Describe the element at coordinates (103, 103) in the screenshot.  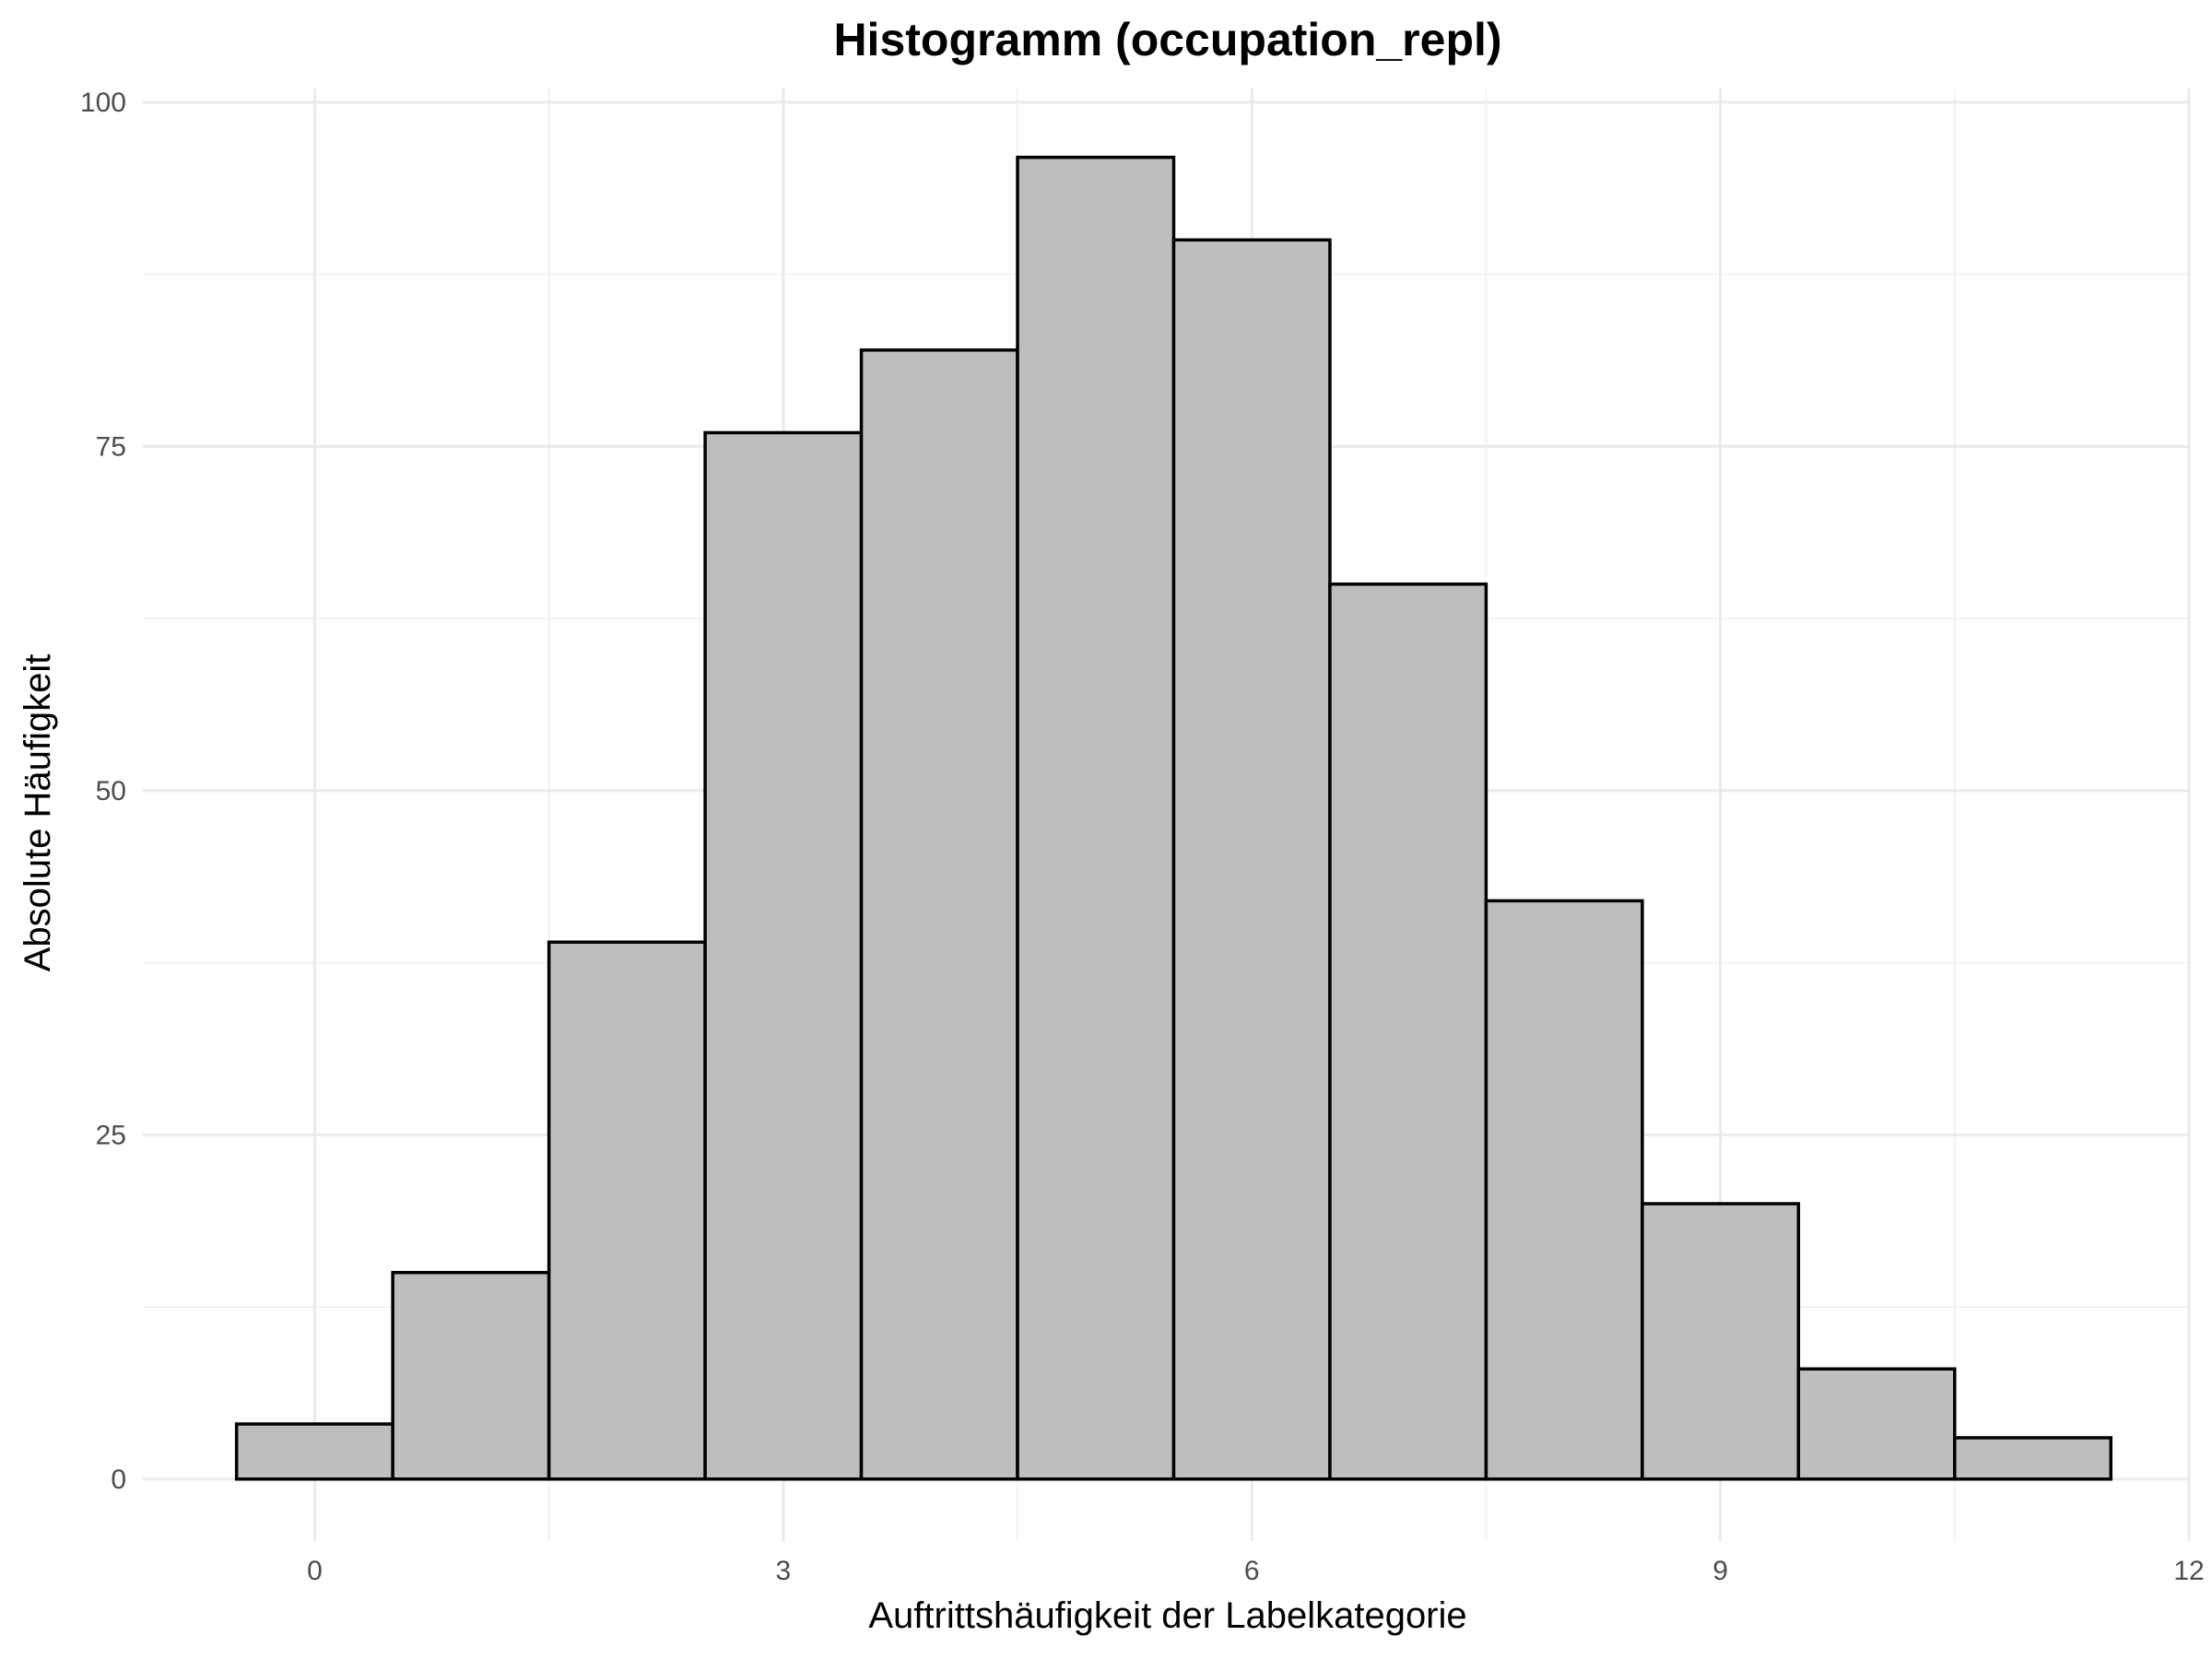
I see `y-tick-label: 100` at that location.